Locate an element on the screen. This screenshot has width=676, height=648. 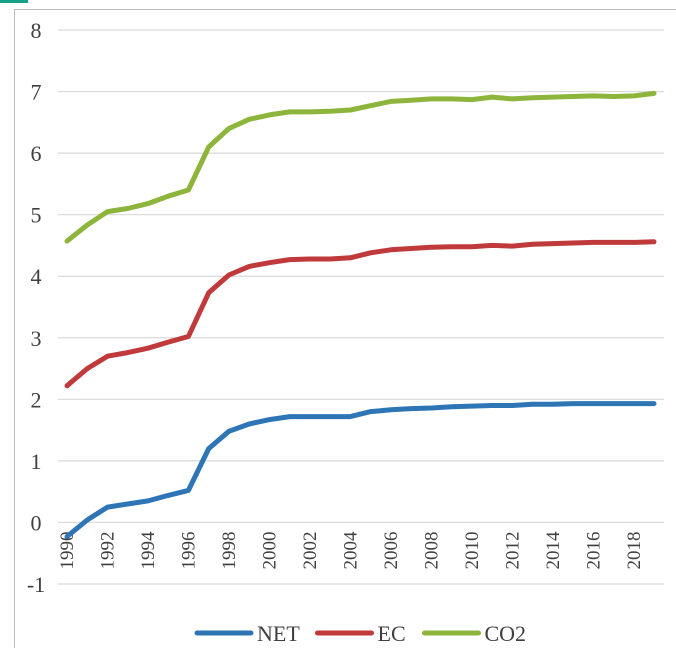
x-tick-label: 2014 is located at coordinates (553, 550).